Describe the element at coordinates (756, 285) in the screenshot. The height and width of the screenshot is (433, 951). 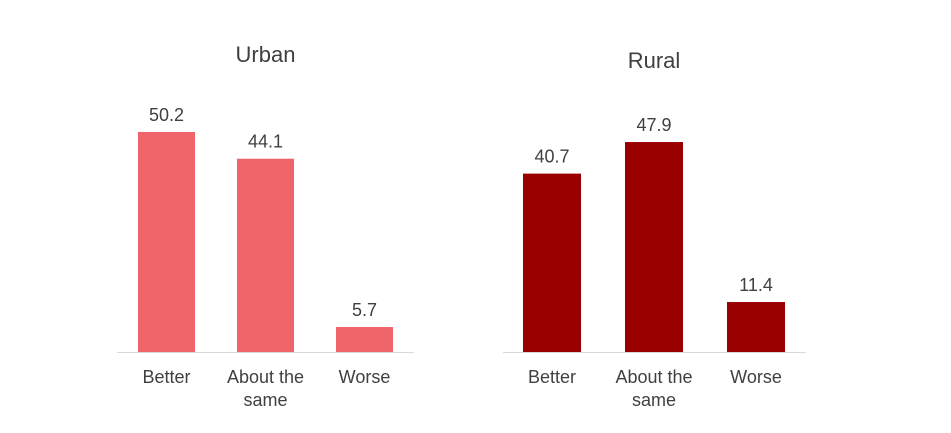
I see `data-label: 11.4` at that location.